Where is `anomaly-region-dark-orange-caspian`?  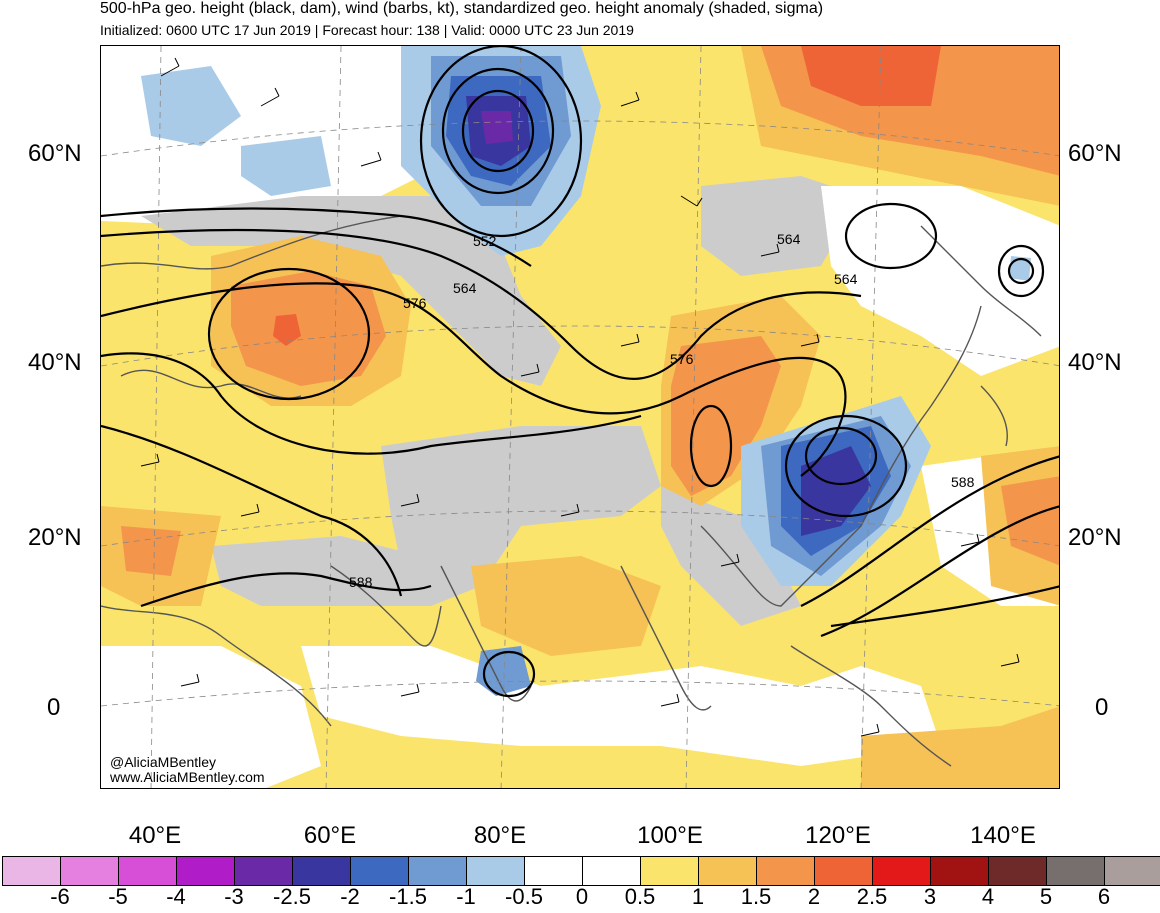 anomaly-region-dark-orange-caspian is located at coordinates (308, 328).